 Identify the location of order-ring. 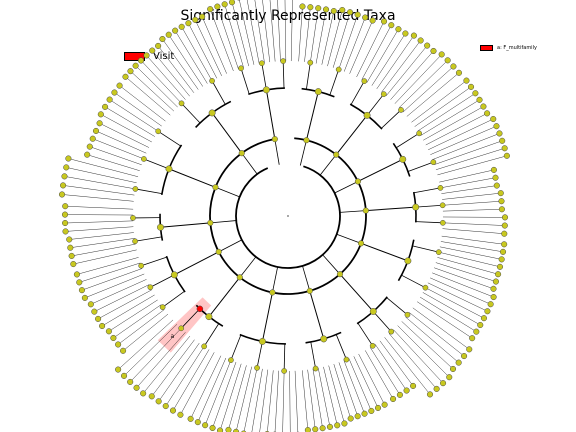
(288, 216).